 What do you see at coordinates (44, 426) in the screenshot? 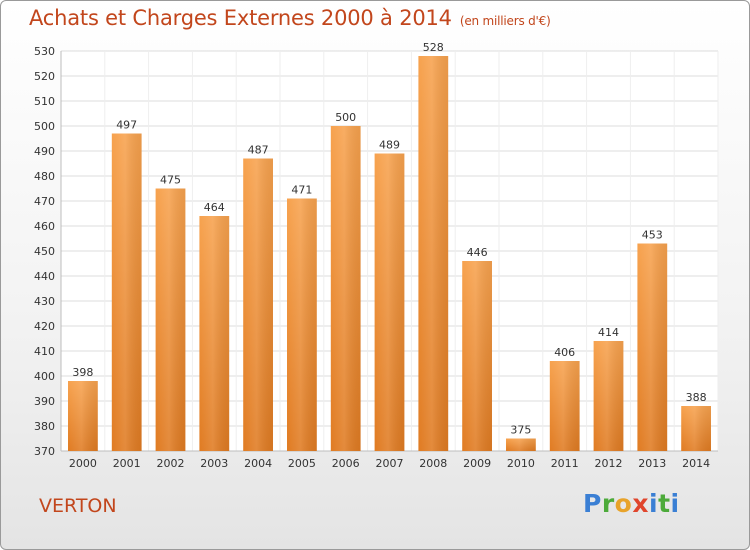
I see `y-tick-label: 380` at bounding box center [44, 426].